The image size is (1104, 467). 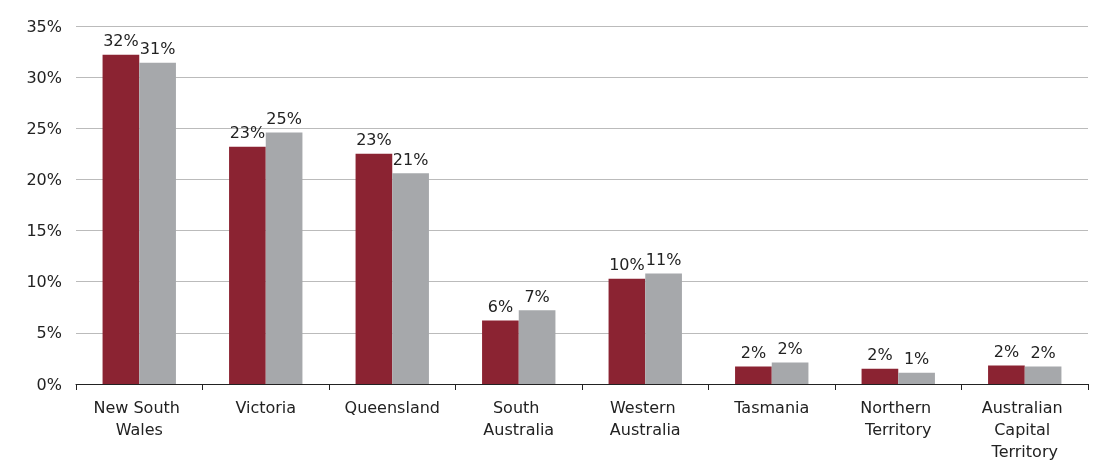 I want to click on x-tick-label: Northern Territory, so click(x=898, y=418).